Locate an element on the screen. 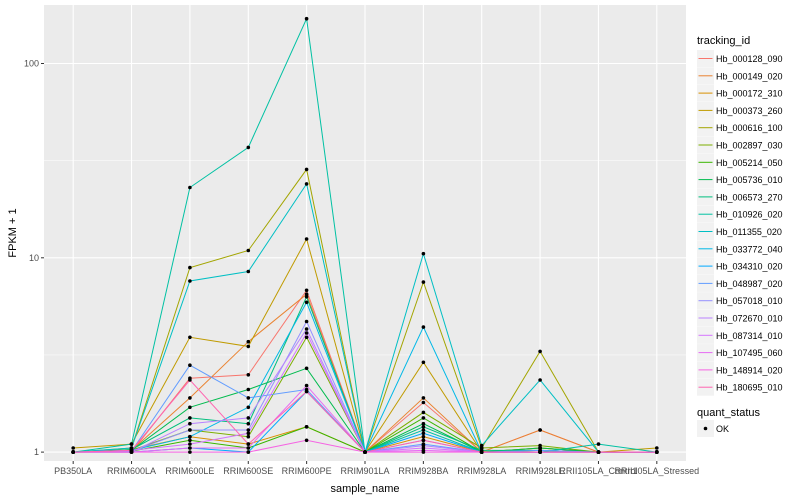 The width and height of the screenshot is (800, 500). legend-item: Hb_107495_060 is located at coordinates (740, 353).